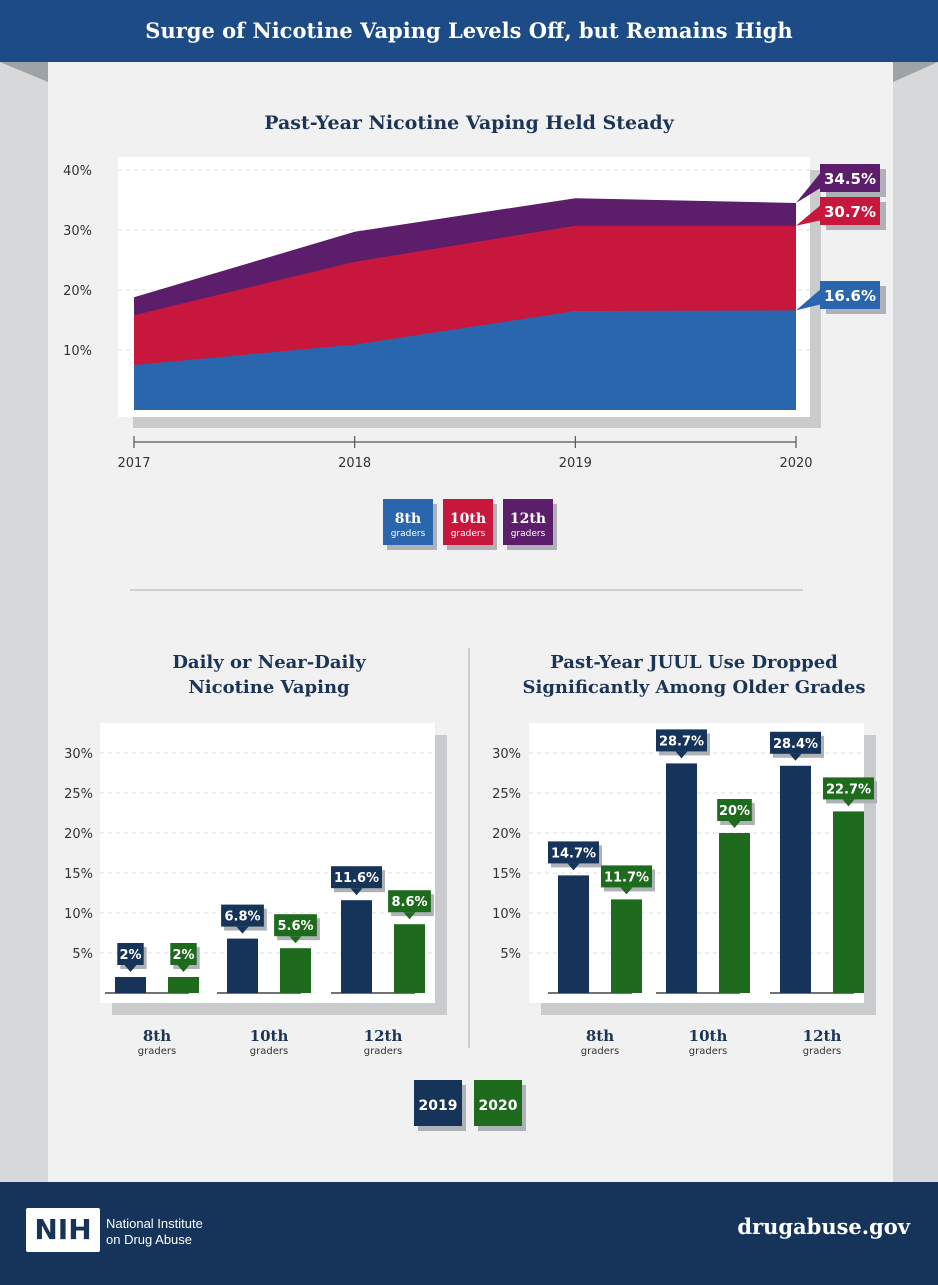  Describe the element at coordinates (267, 863) in the screenshot. I see `bar-panel` at that location.